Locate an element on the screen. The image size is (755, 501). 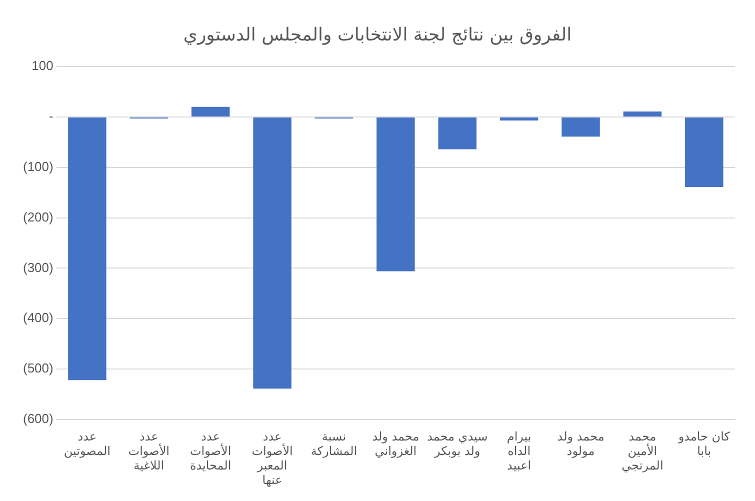
y-tick-label: (100) is located at coordinates (38, 166).